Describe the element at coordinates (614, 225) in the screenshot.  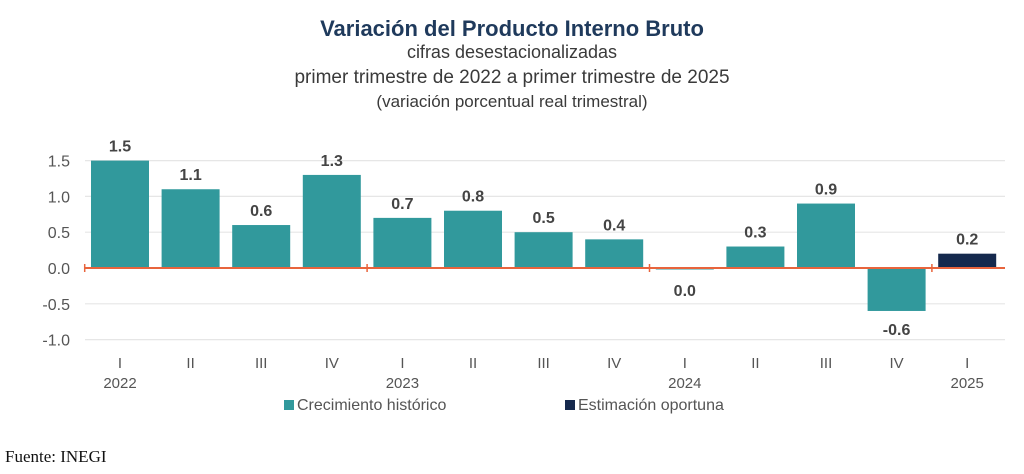
I see `data-label: 0.4` at that location.